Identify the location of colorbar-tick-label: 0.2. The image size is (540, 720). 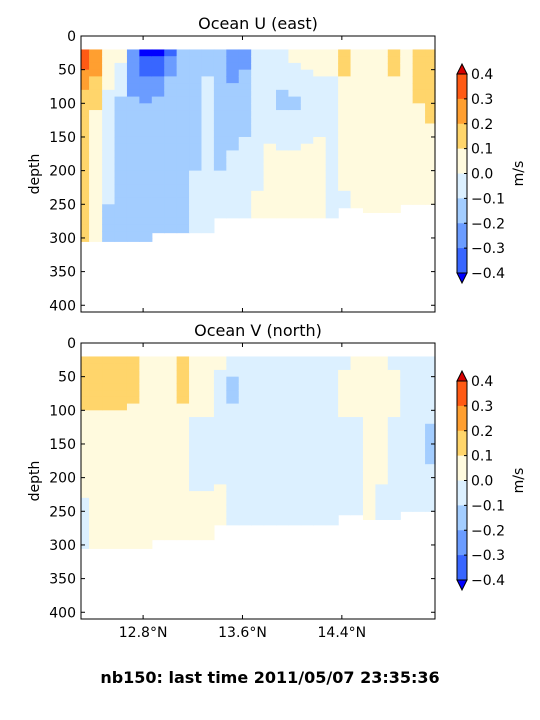
(482, 125).